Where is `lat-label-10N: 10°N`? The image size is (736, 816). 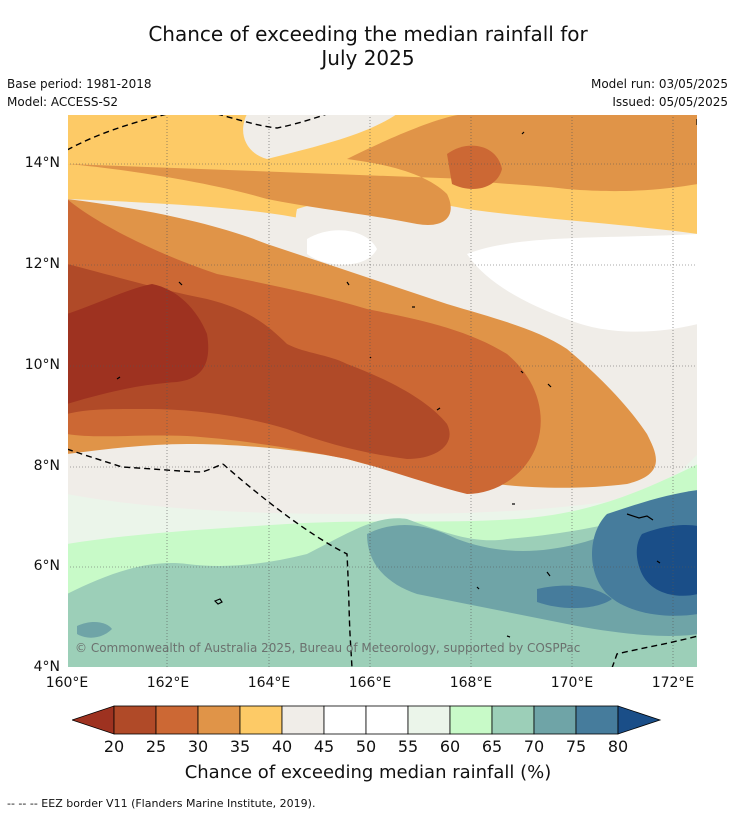
lat-label-10N: 10°N is located at coordinates (42, 365).